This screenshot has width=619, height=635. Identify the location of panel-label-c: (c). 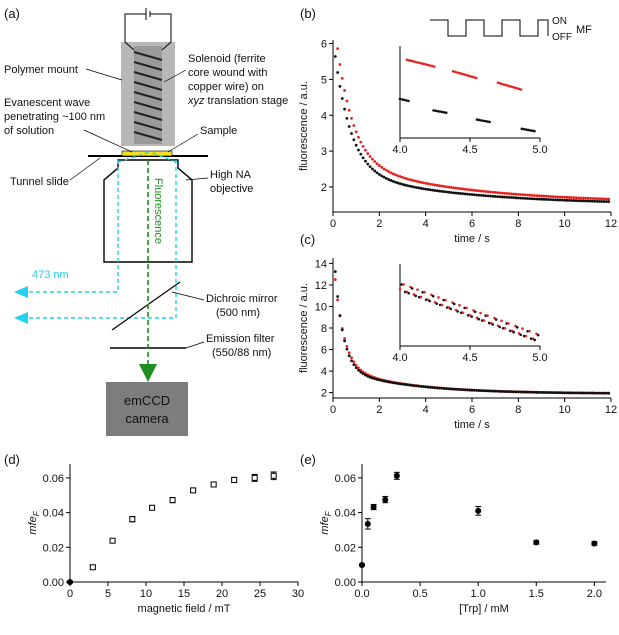
(307, 239).